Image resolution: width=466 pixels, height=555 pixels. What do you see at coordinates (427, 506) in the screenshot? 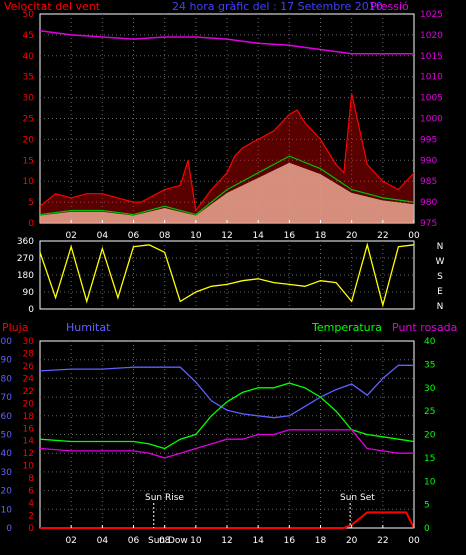
I see `temp-ytick-label: 5` at bounding box center [427, 506].